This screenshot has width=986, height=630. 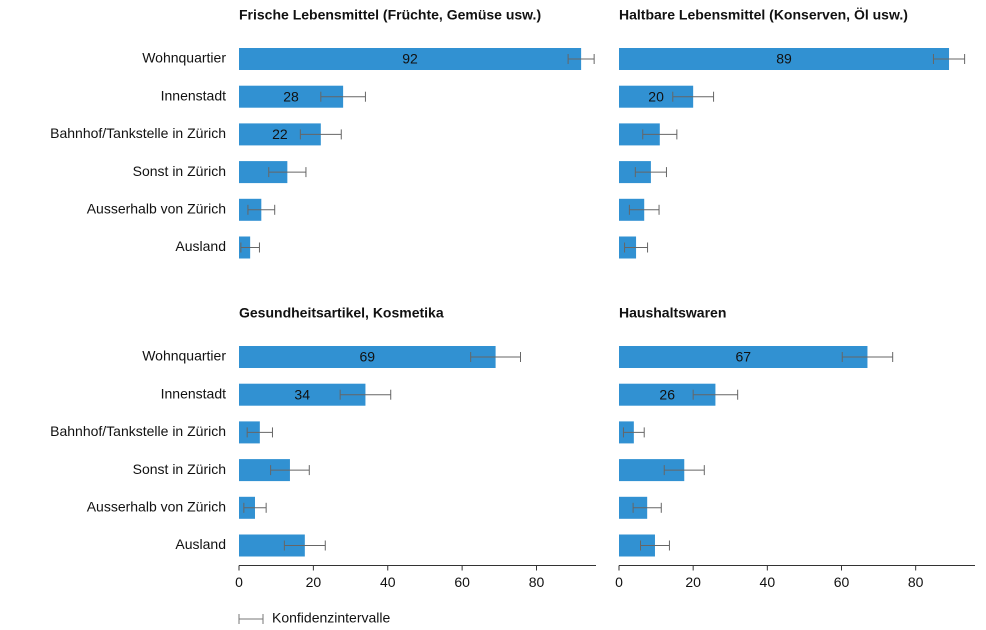 What do you see at coordinates (341, 313) in the screenshot?
I see `panel-title: Gesundheitsartikel, Kosmetika` at bounding box center [341, 313].